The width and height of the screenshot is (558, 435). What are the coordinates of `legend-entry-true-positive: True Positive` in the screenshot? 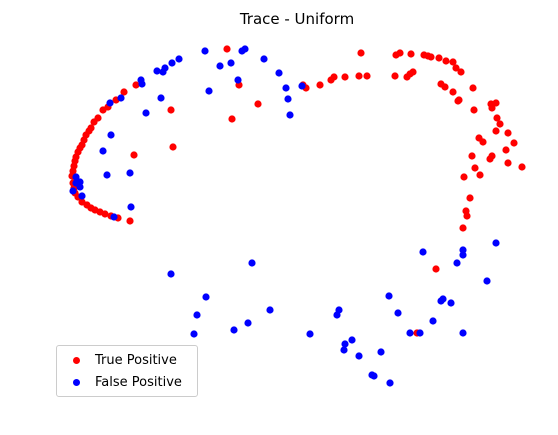 It's located at (127, 360).